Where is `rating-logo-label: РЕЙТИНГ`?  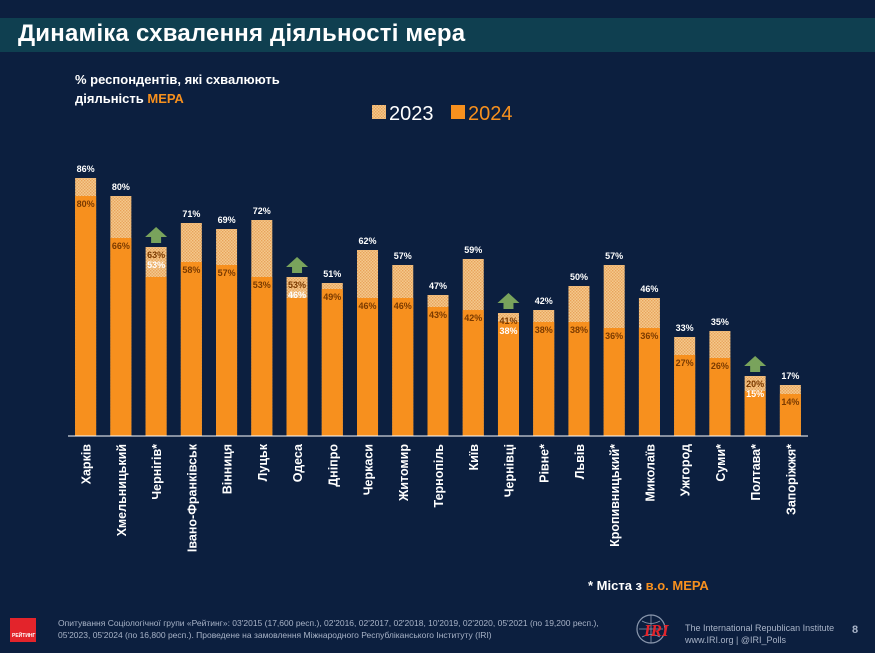
rating-logo-label: РЕЙТИНГ is located at coordinates (24, 636).